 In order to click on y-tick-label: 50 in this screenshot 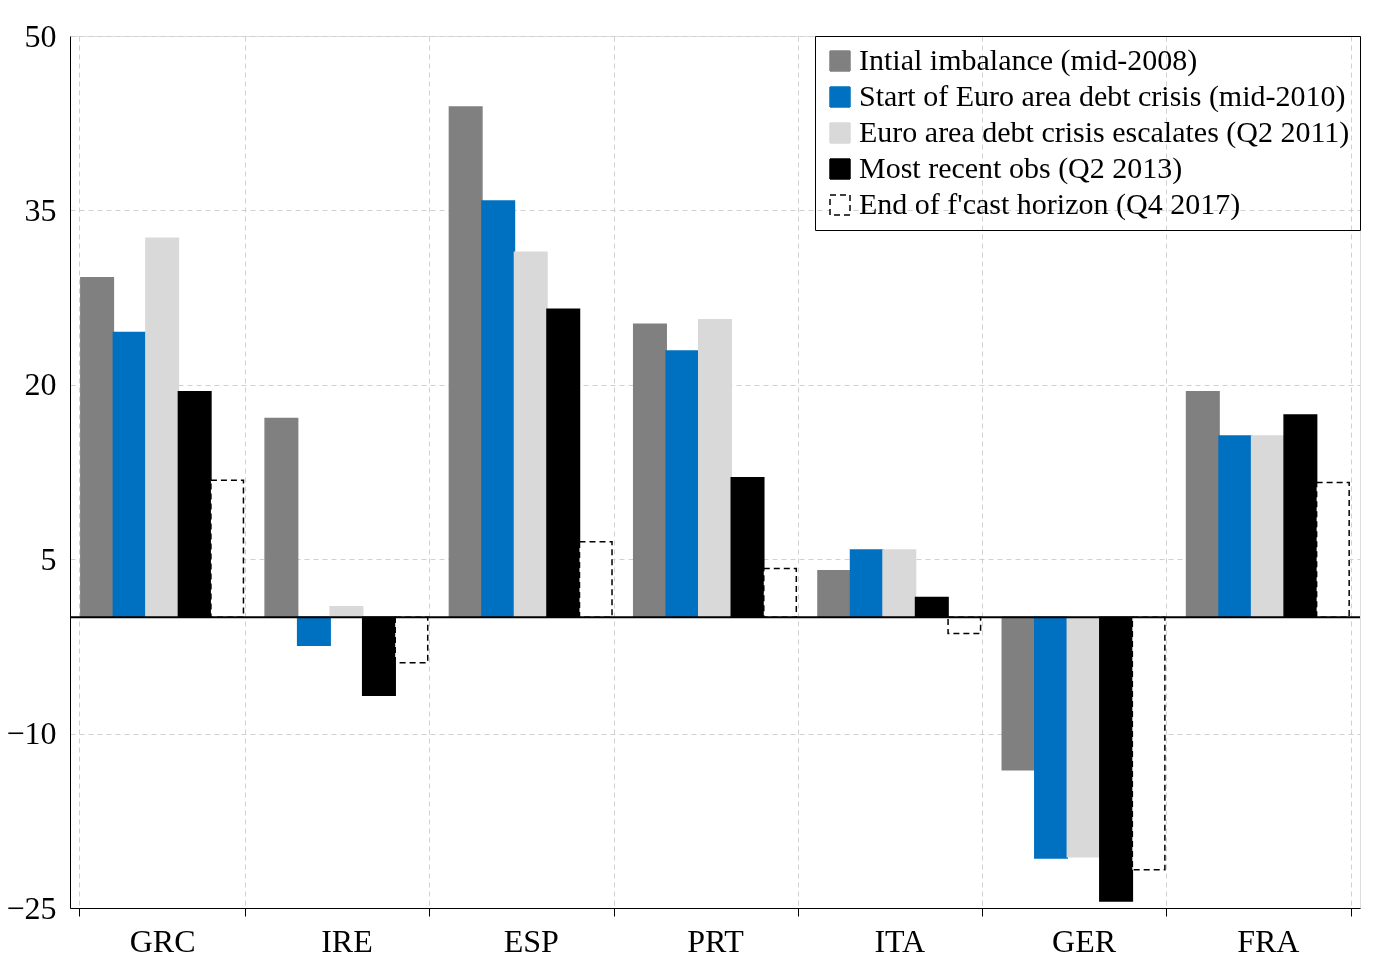, I will do `click(40, 35)`.